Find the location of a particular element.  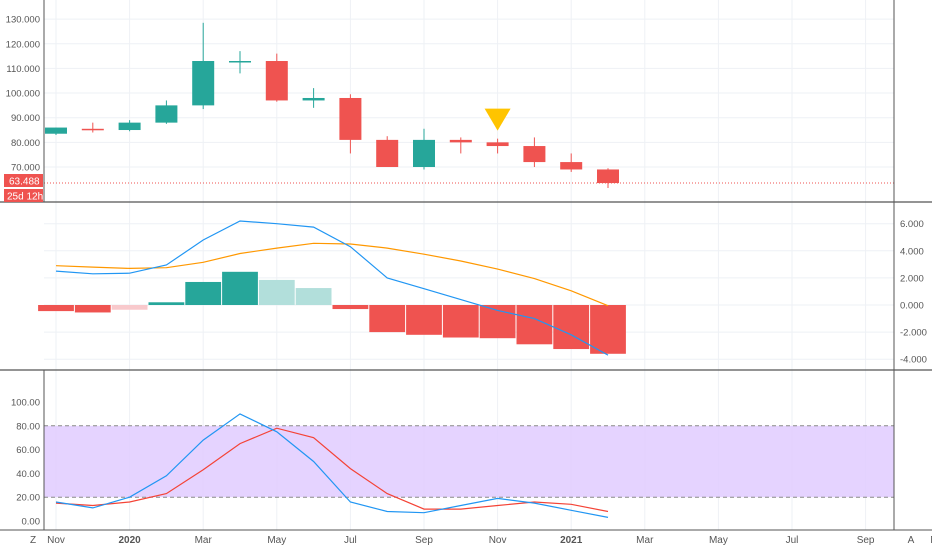

stoch-tick-label: 80.00 is located at coordinates (28, 426).